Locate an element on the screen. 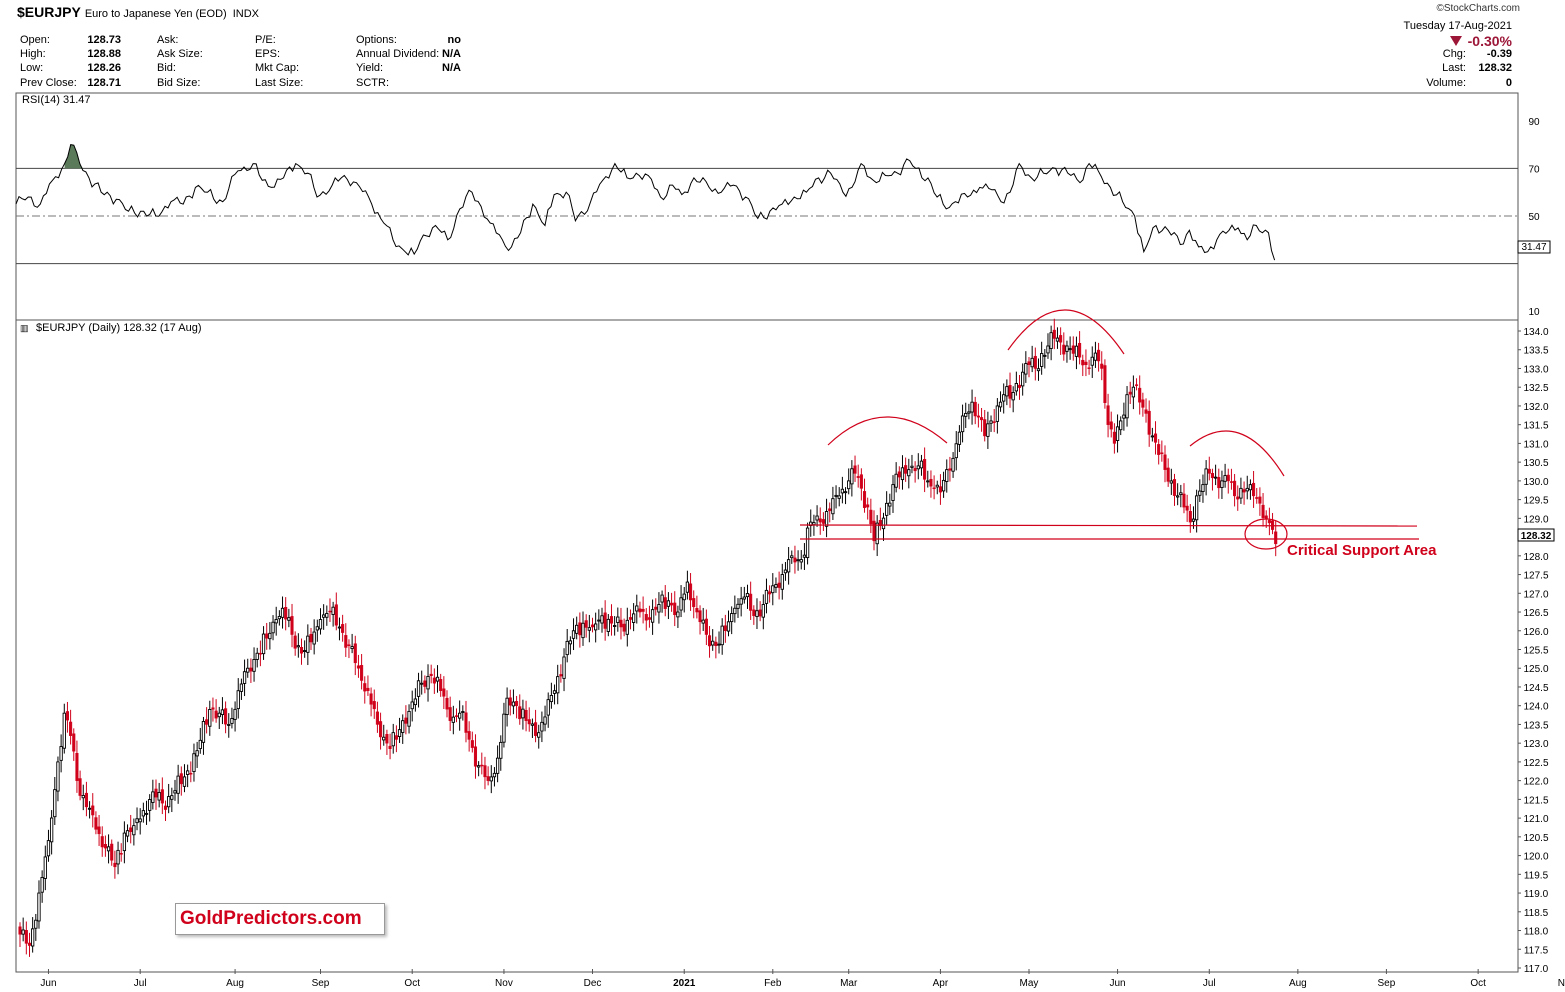 This screenshot has height=992, width=1565. price-tick-label: 125.0 is located at coordinates (1535, 669).